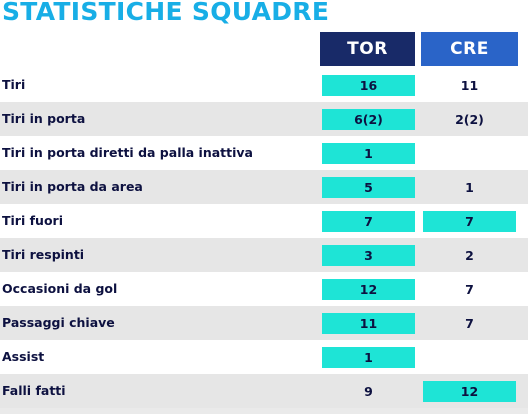 This screenshot has width=528, height=414. What do you see at coordinates (368, 391) in the screenshot?
I see `stat-value-tor: 9` at bounding box center [368, 391].